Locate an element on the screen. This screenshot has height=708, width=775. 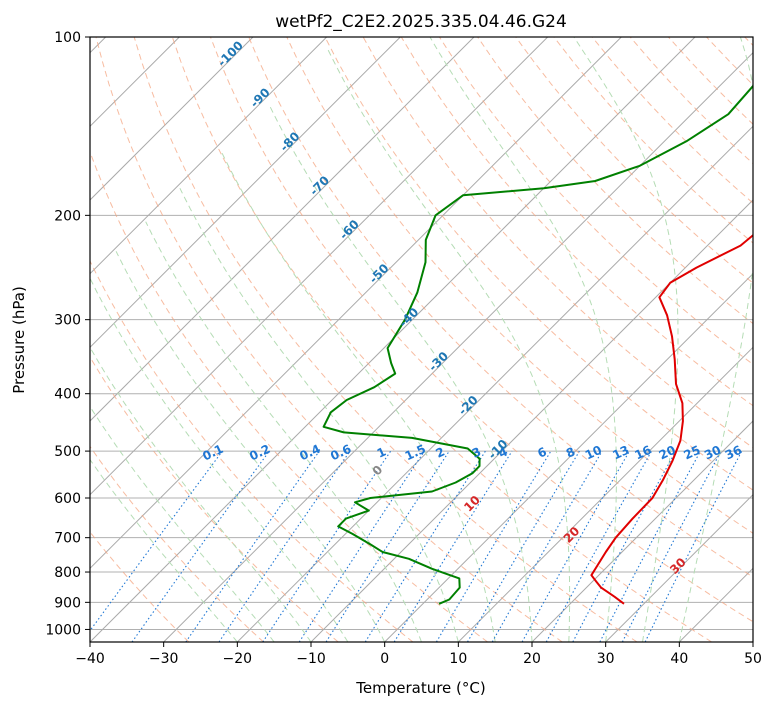
mixing-ratio-label: 16 is located at coordinates (642, 453).